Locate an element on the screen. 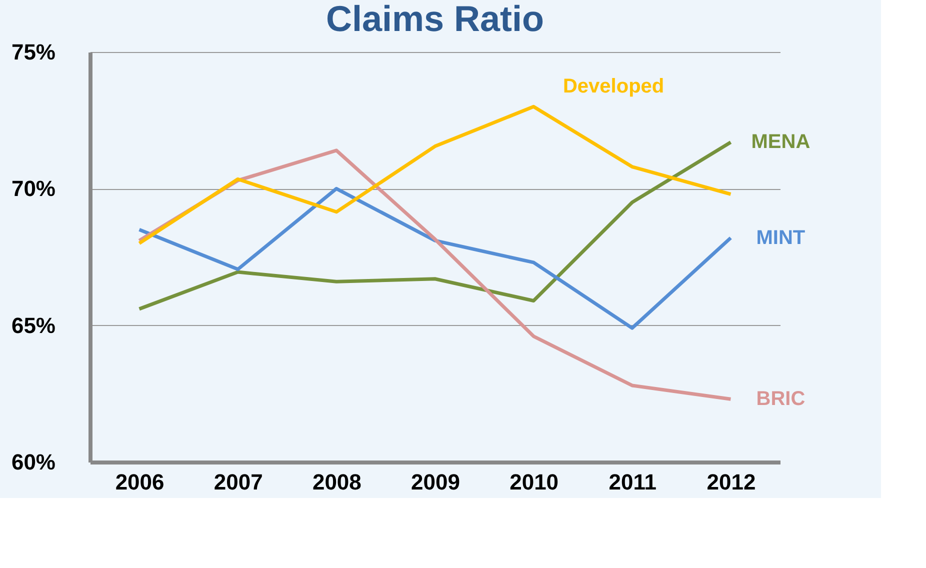 The width and height of the screenshot is (926, 568). x-tick-label: 2010 is located at coordinates (534, 482).